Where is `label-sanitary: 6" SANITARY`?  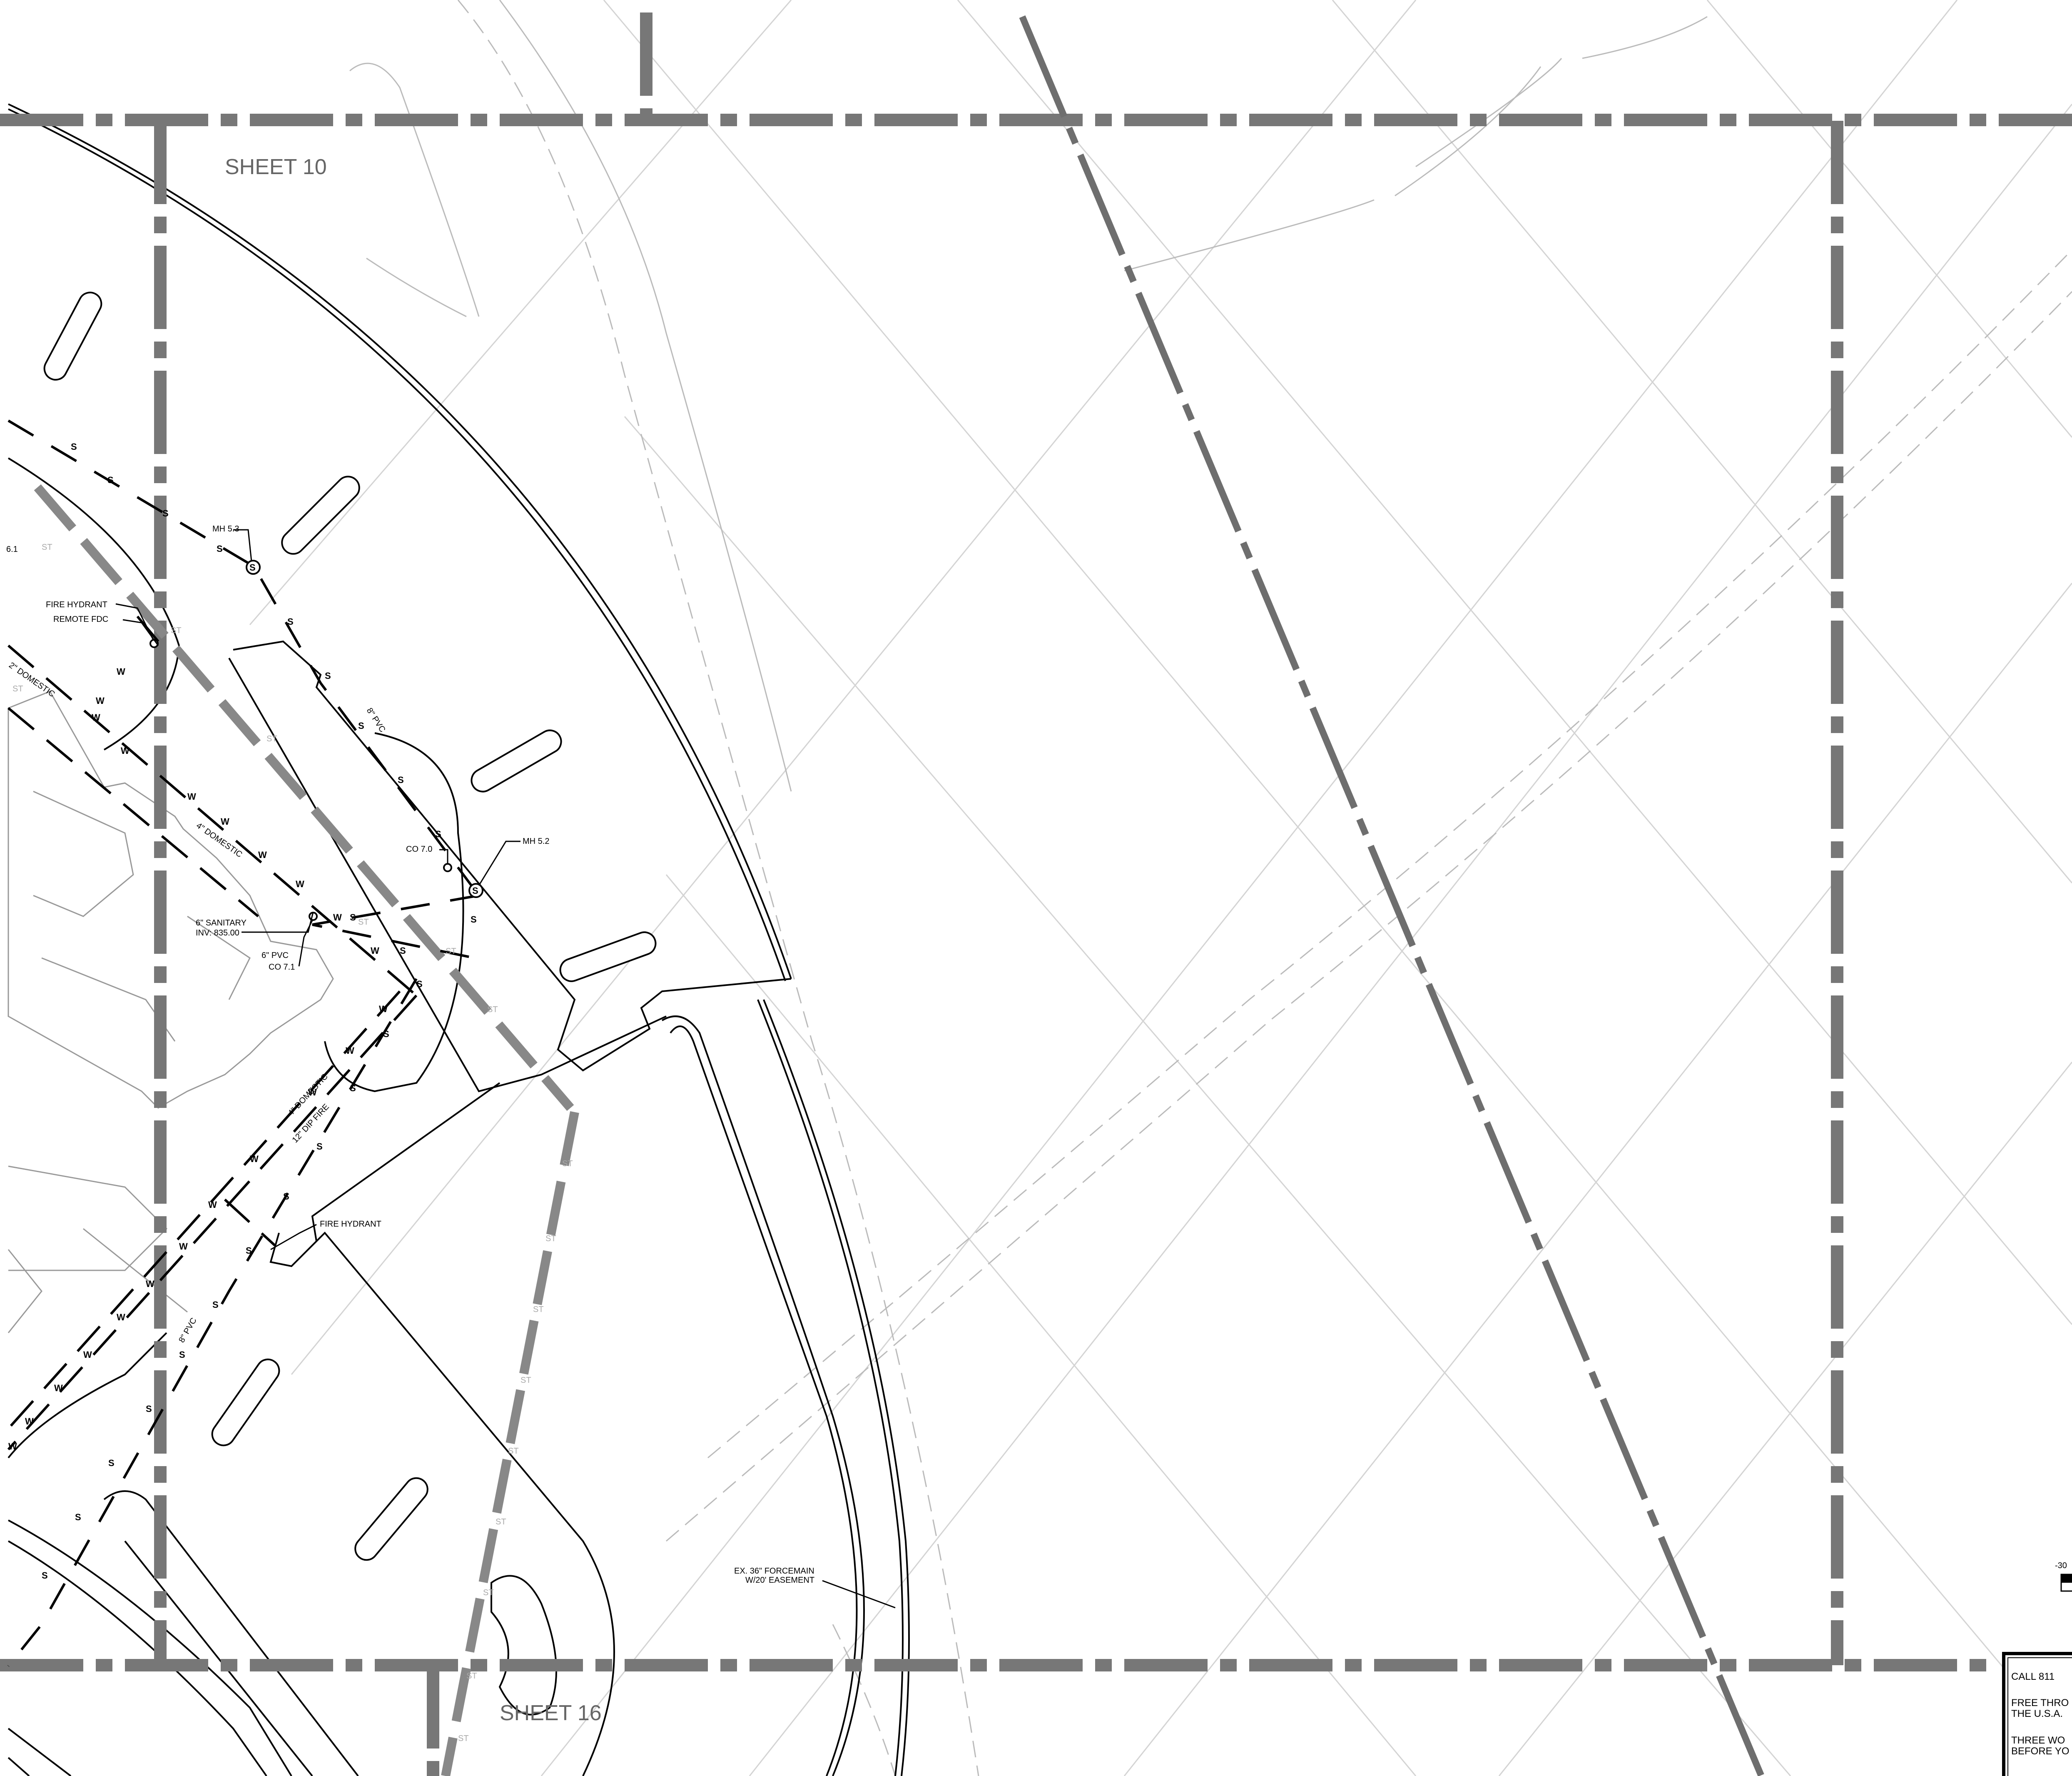 label-sanitary: 6" SANITARY is located at coordinates (222, 923).